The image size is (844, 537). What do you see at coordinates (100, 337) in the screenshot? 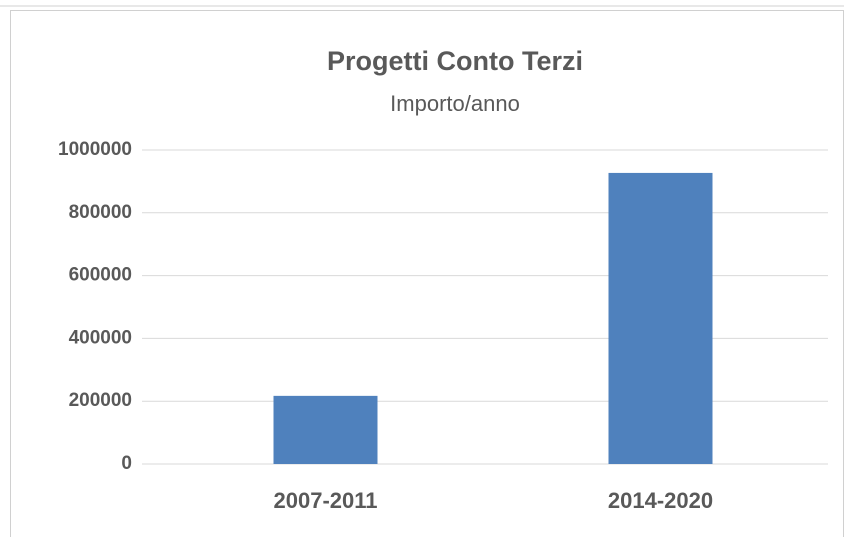
I see `y-tick-label: 400000` at bounding box center [100, 337].